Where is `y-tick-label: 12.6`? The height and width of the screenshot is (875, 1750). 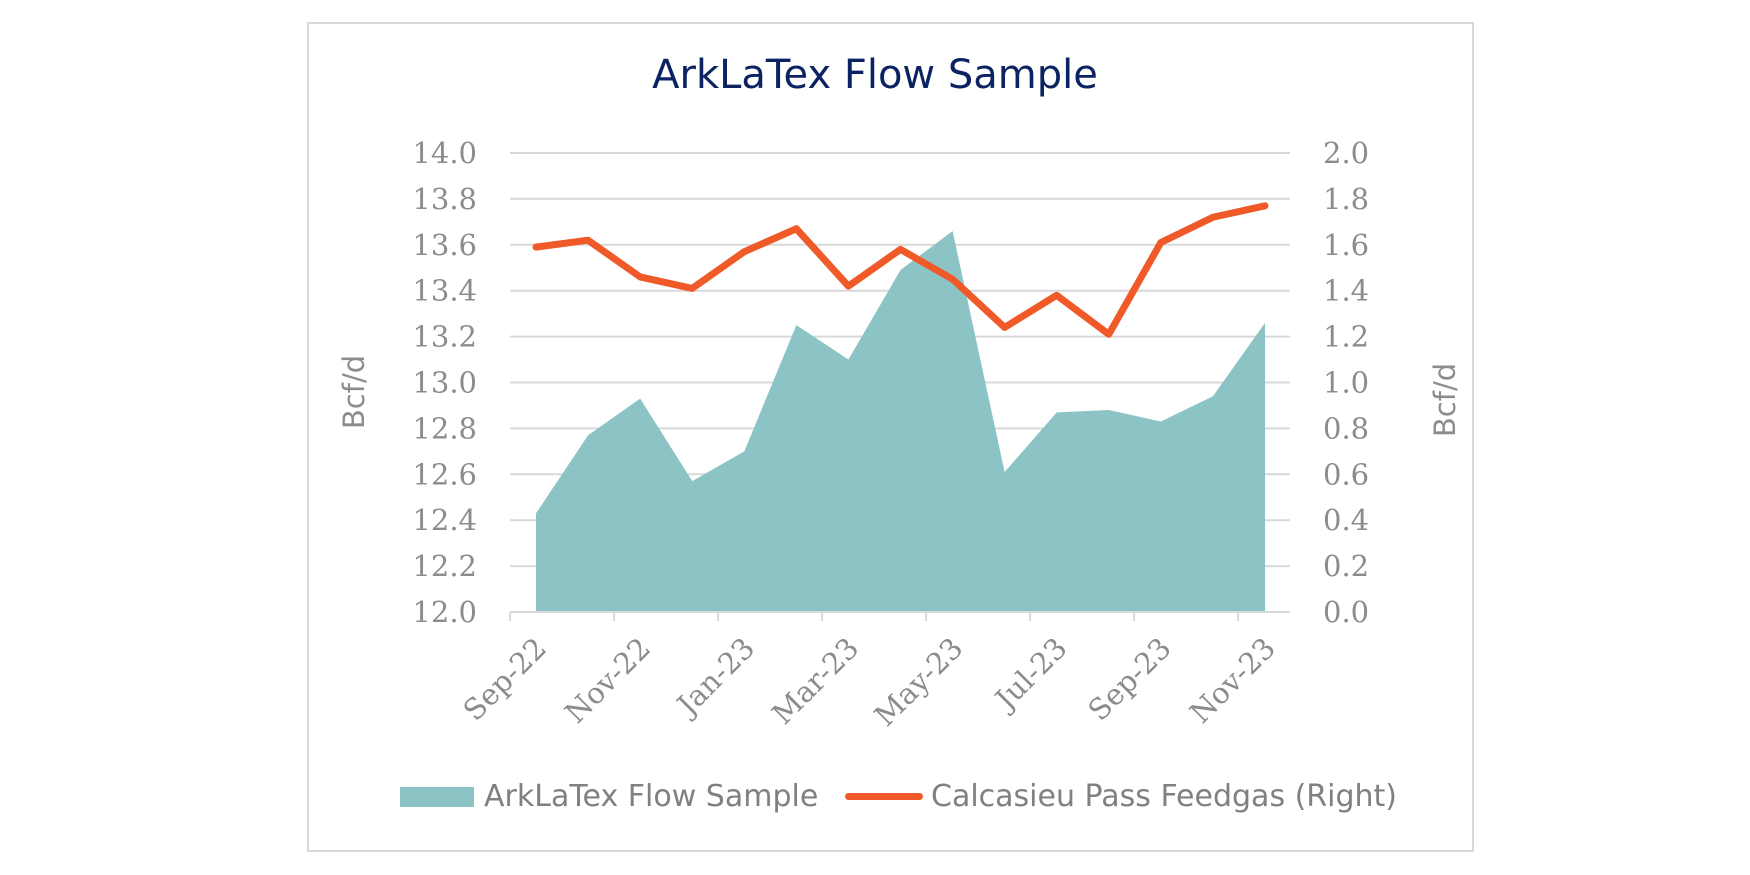
y-tick-label: 12.6 is located at coordinates (444, 474).